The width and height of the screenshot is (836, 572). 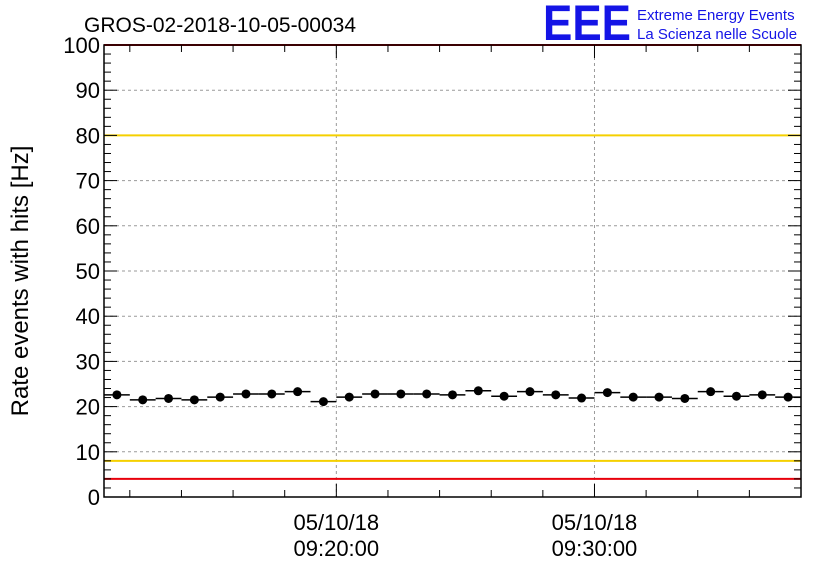 I want to click on y-tick-label: 80, so click(x=88, y=135).